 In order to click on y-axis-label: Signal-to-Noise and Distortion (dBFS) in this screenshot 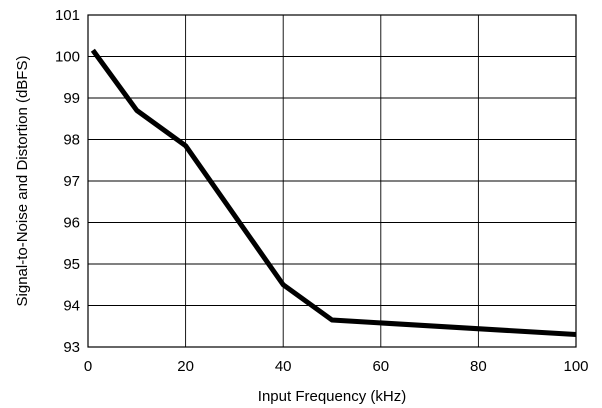, I will do `click(22, 181)`.